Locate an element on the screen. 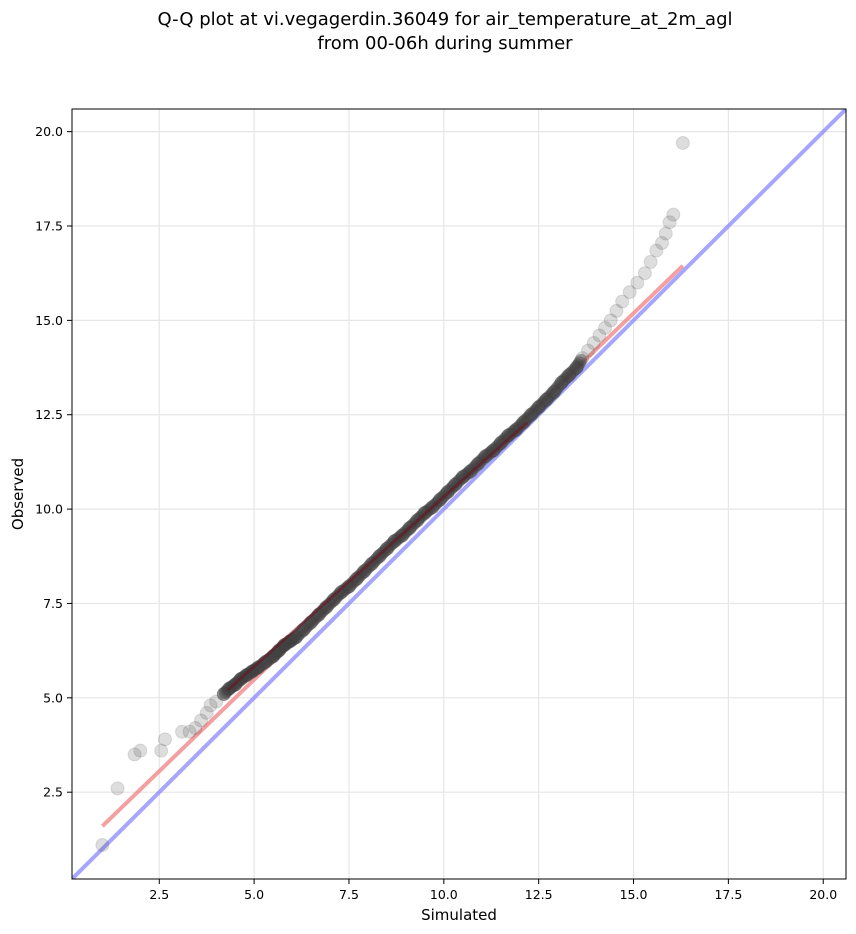 This screenshot has height=934, width=856. x-tick-label-6: 17.5 is located at coordinates (728, 894).